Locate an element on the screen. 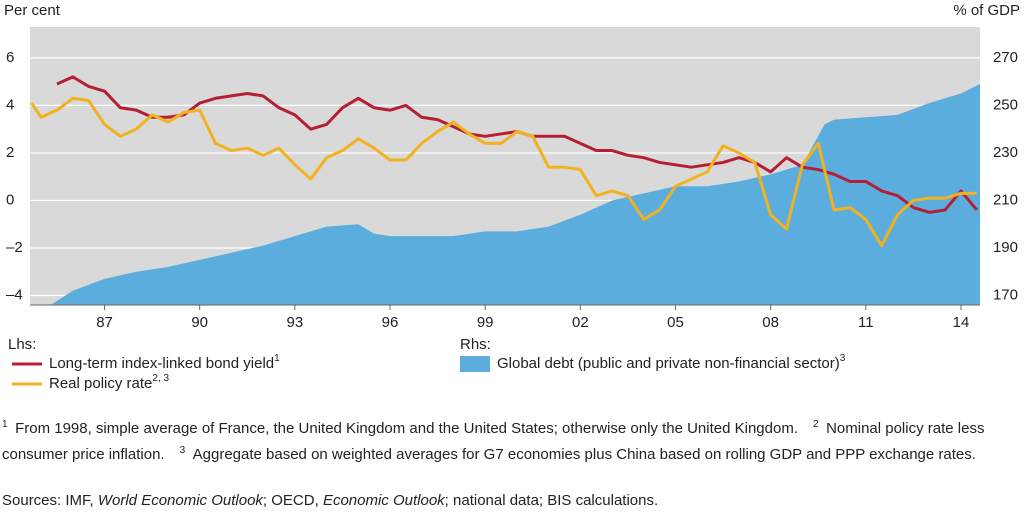 This screenshot has height=514, width=1024. footnote-marker: 3 is located at coordinates (182, 450).